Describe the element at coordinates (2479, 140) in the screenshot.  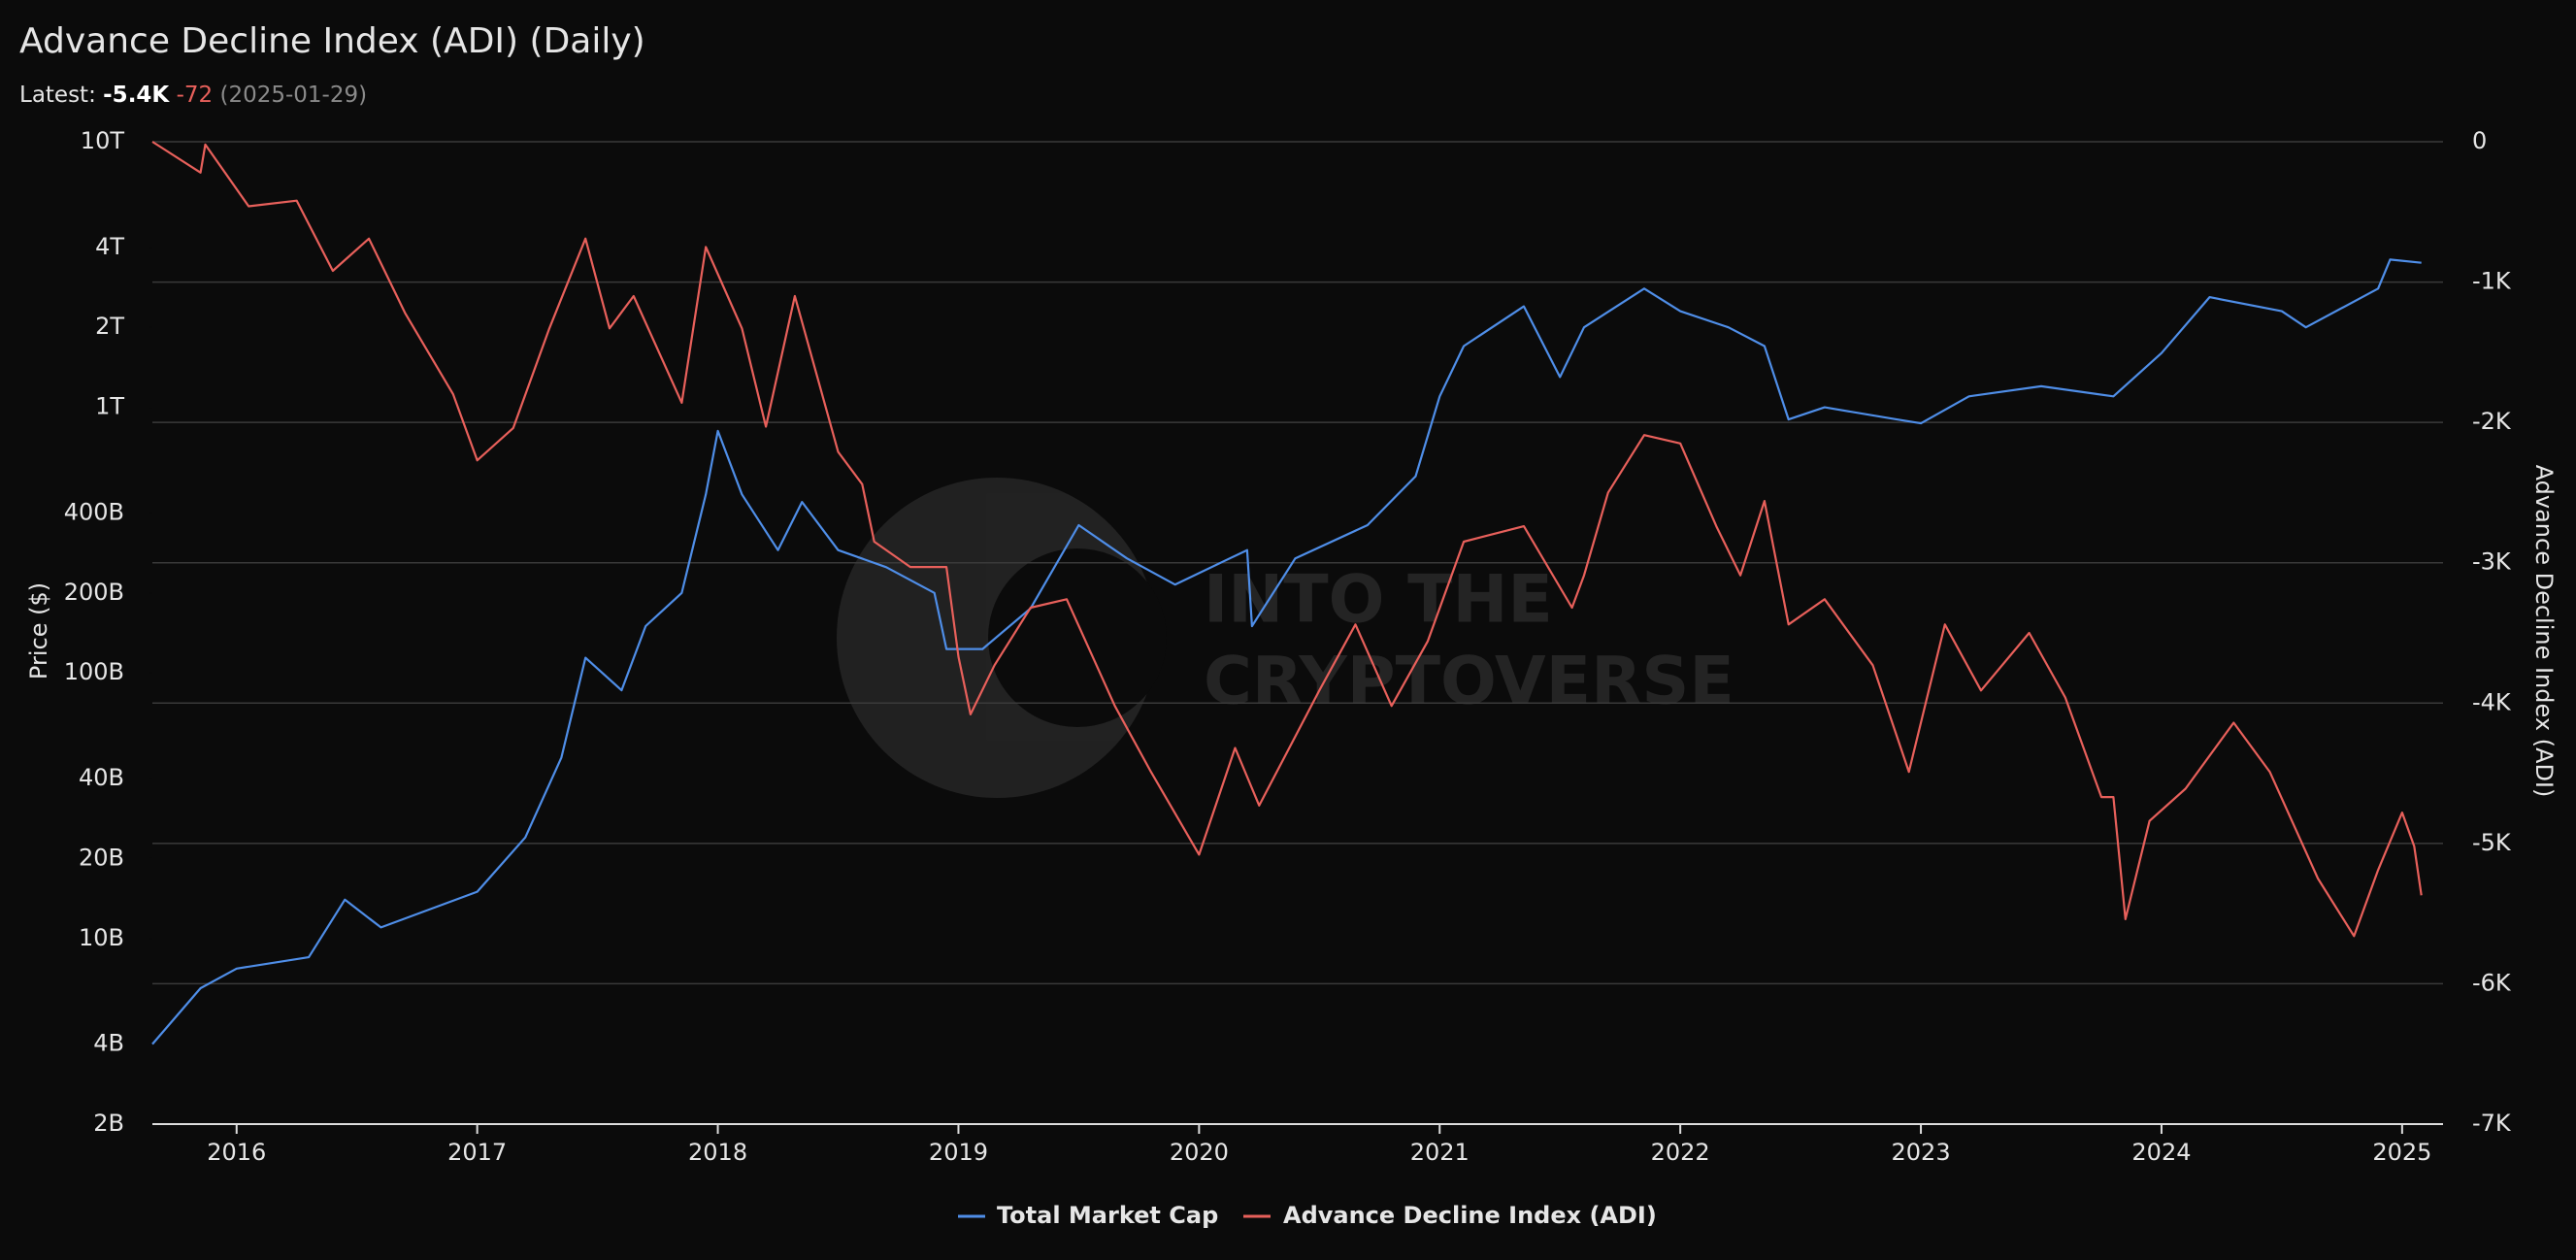
I see `y2-tick-label: 0` at that location.